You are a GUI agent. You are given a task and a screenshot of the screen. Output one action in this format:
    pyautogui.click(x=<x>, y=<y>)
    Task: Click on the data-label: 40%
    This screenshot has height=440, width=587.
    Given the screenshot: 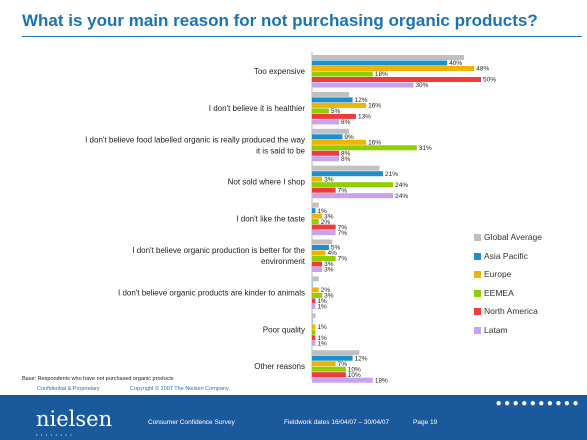 What is the action you would take?
    pyautogui.click(x=455, y=63)
    